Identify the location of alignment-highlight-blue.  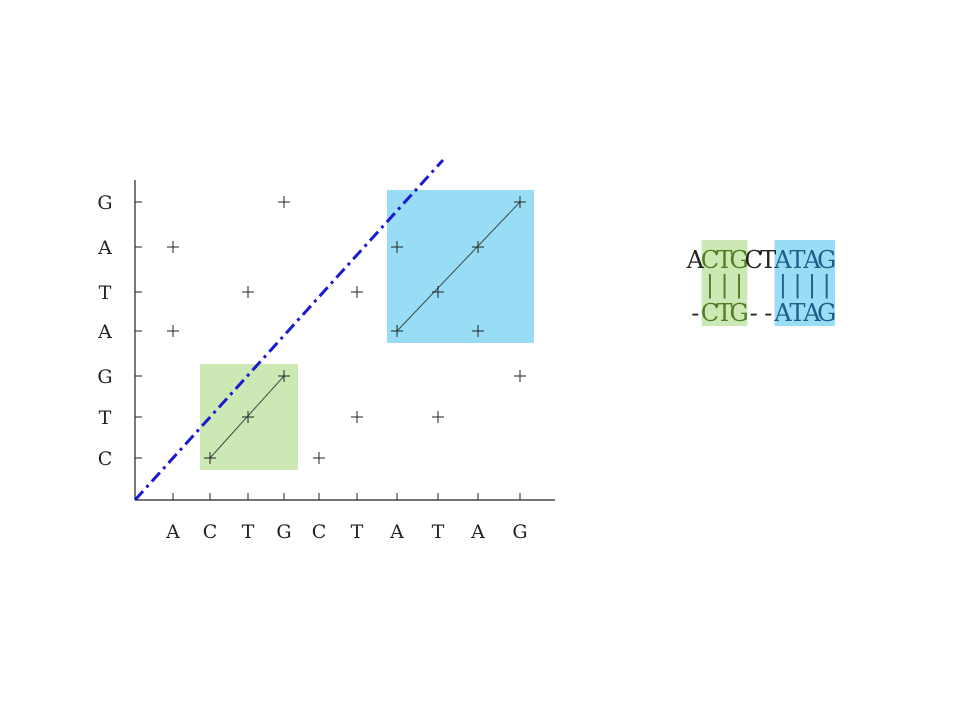
(804, 283).